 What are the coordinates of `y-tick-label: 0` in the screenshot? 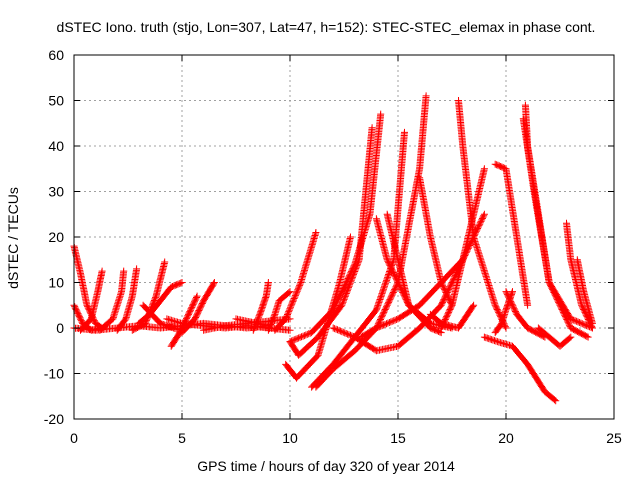 It's located at (60, 328).